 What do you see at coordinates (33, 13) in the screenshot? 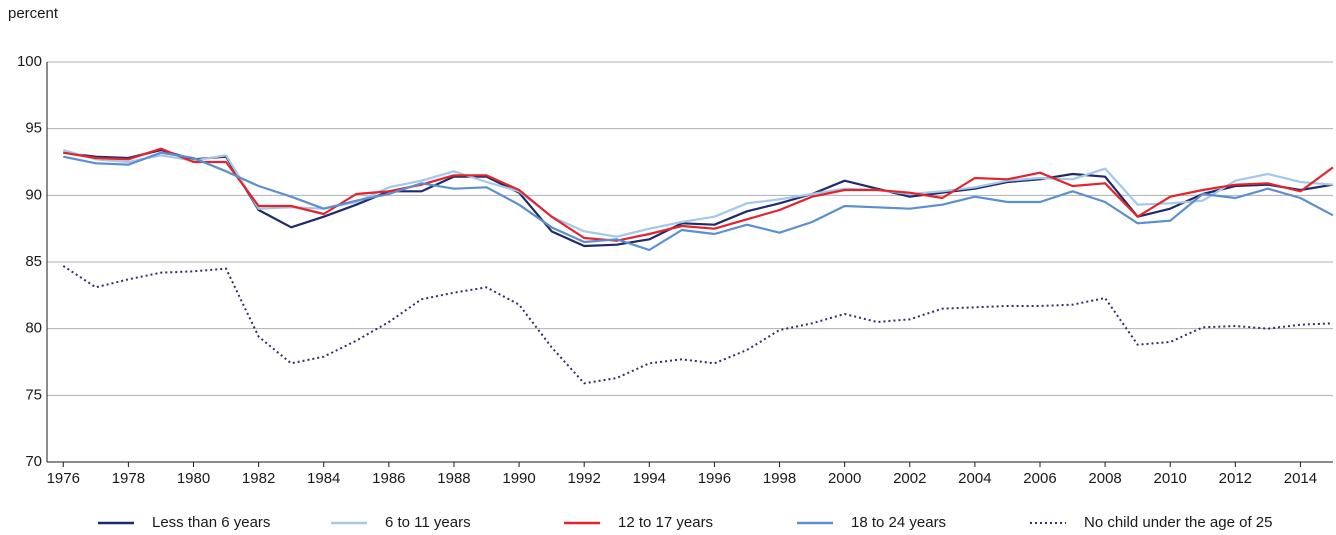
I see `y-axis-label: percent` at bounding box center [33, 13].